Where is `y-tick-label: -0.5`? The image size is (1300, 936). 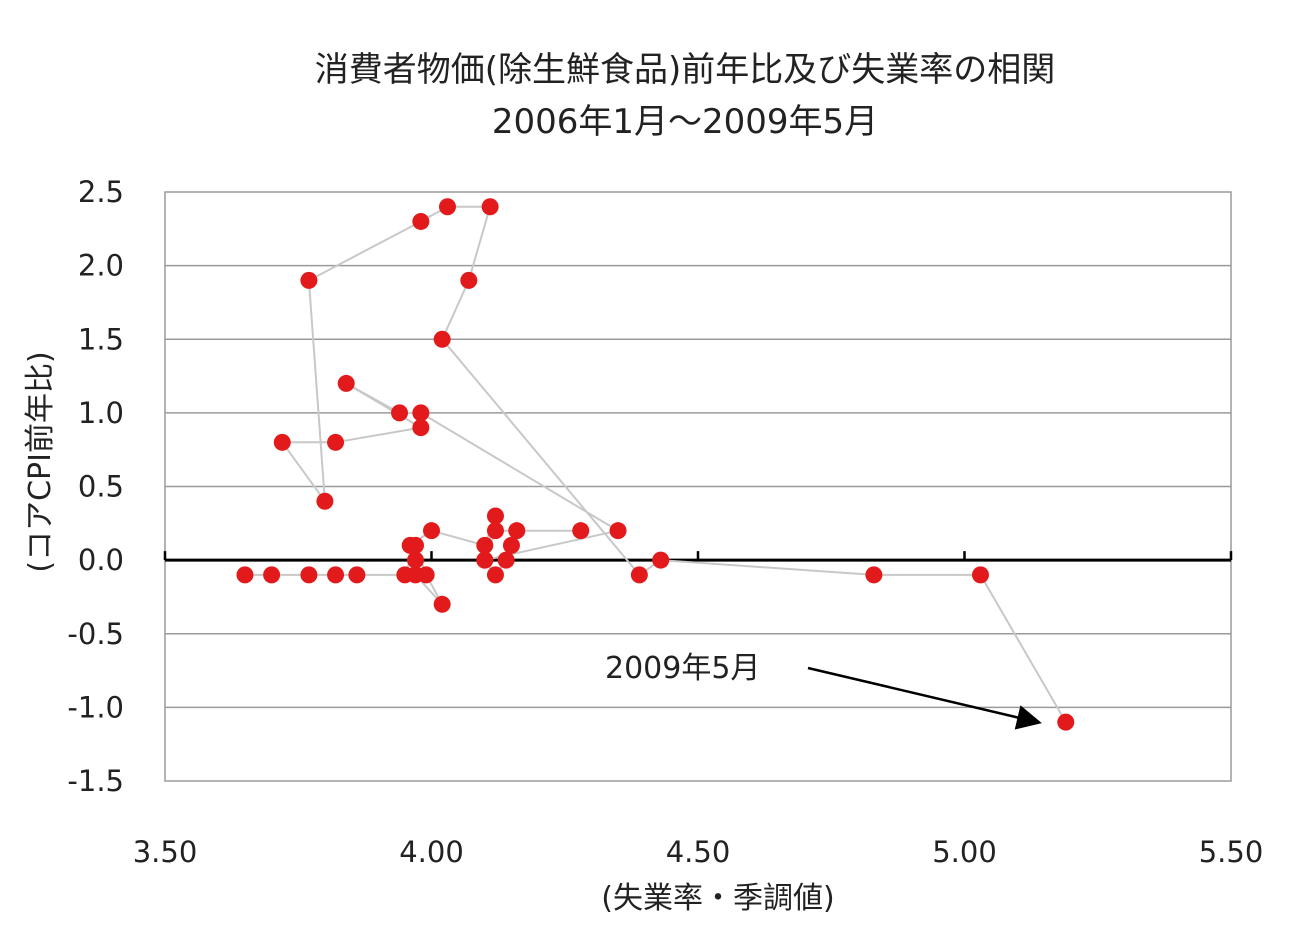 y-tick-label: -0.5 is located at coordinates (95, 634).